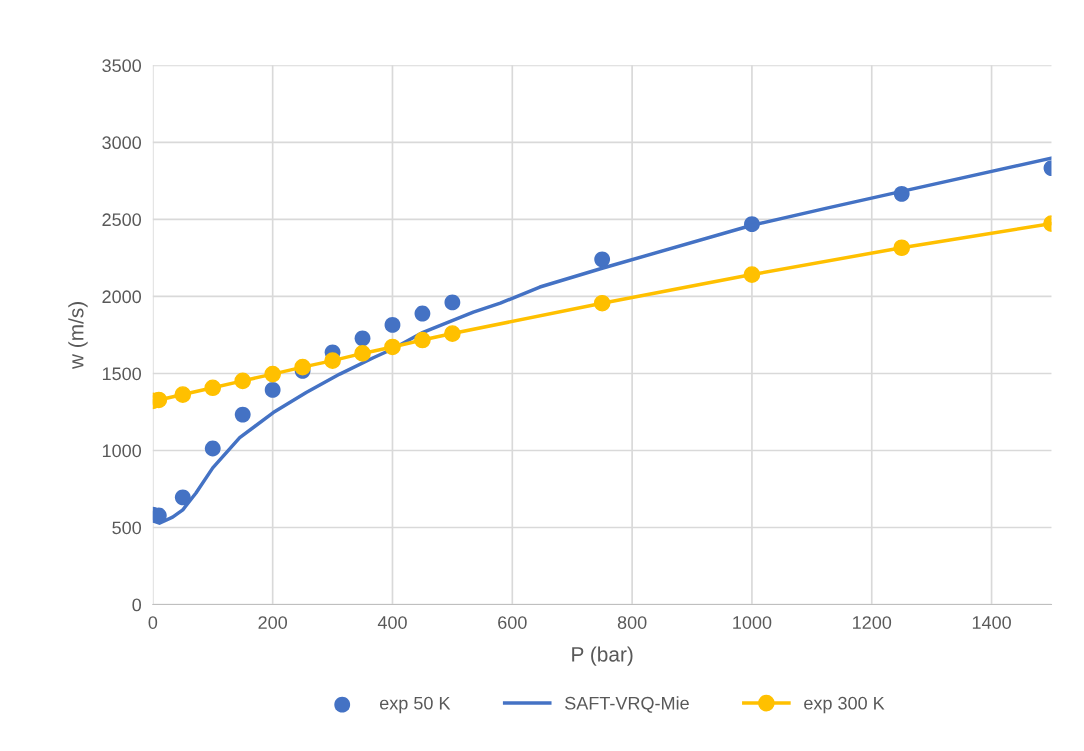 The image size is (1084, 751). I want to click on y-tick-label: 1500, so click(122, 374).